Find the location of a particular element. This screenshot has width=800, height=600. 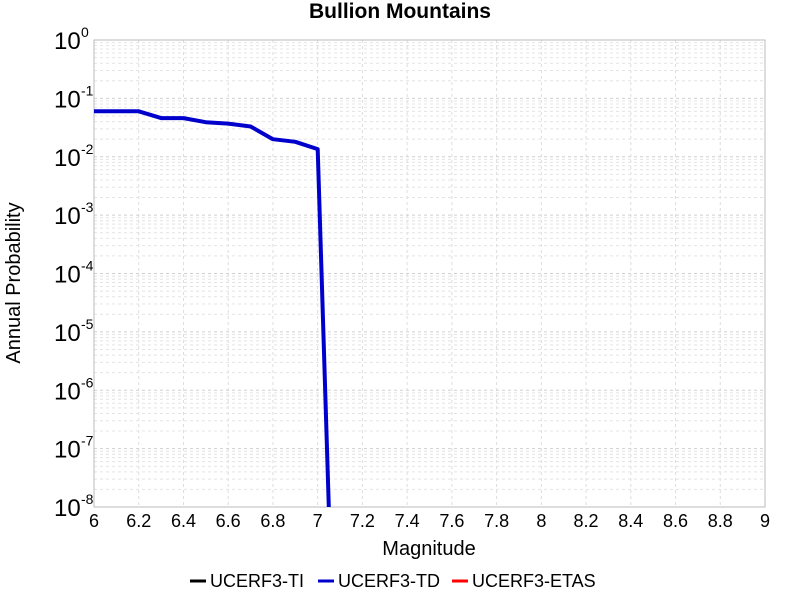

x-tick-label: 8.4 is located at coordinates (630, 521).